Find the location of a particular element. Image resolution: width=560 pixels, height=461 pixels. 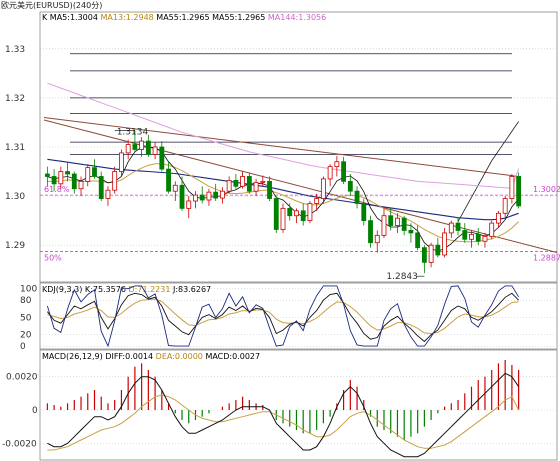

legend-entry: D:71.2231 is located at coordinates (150, 289).